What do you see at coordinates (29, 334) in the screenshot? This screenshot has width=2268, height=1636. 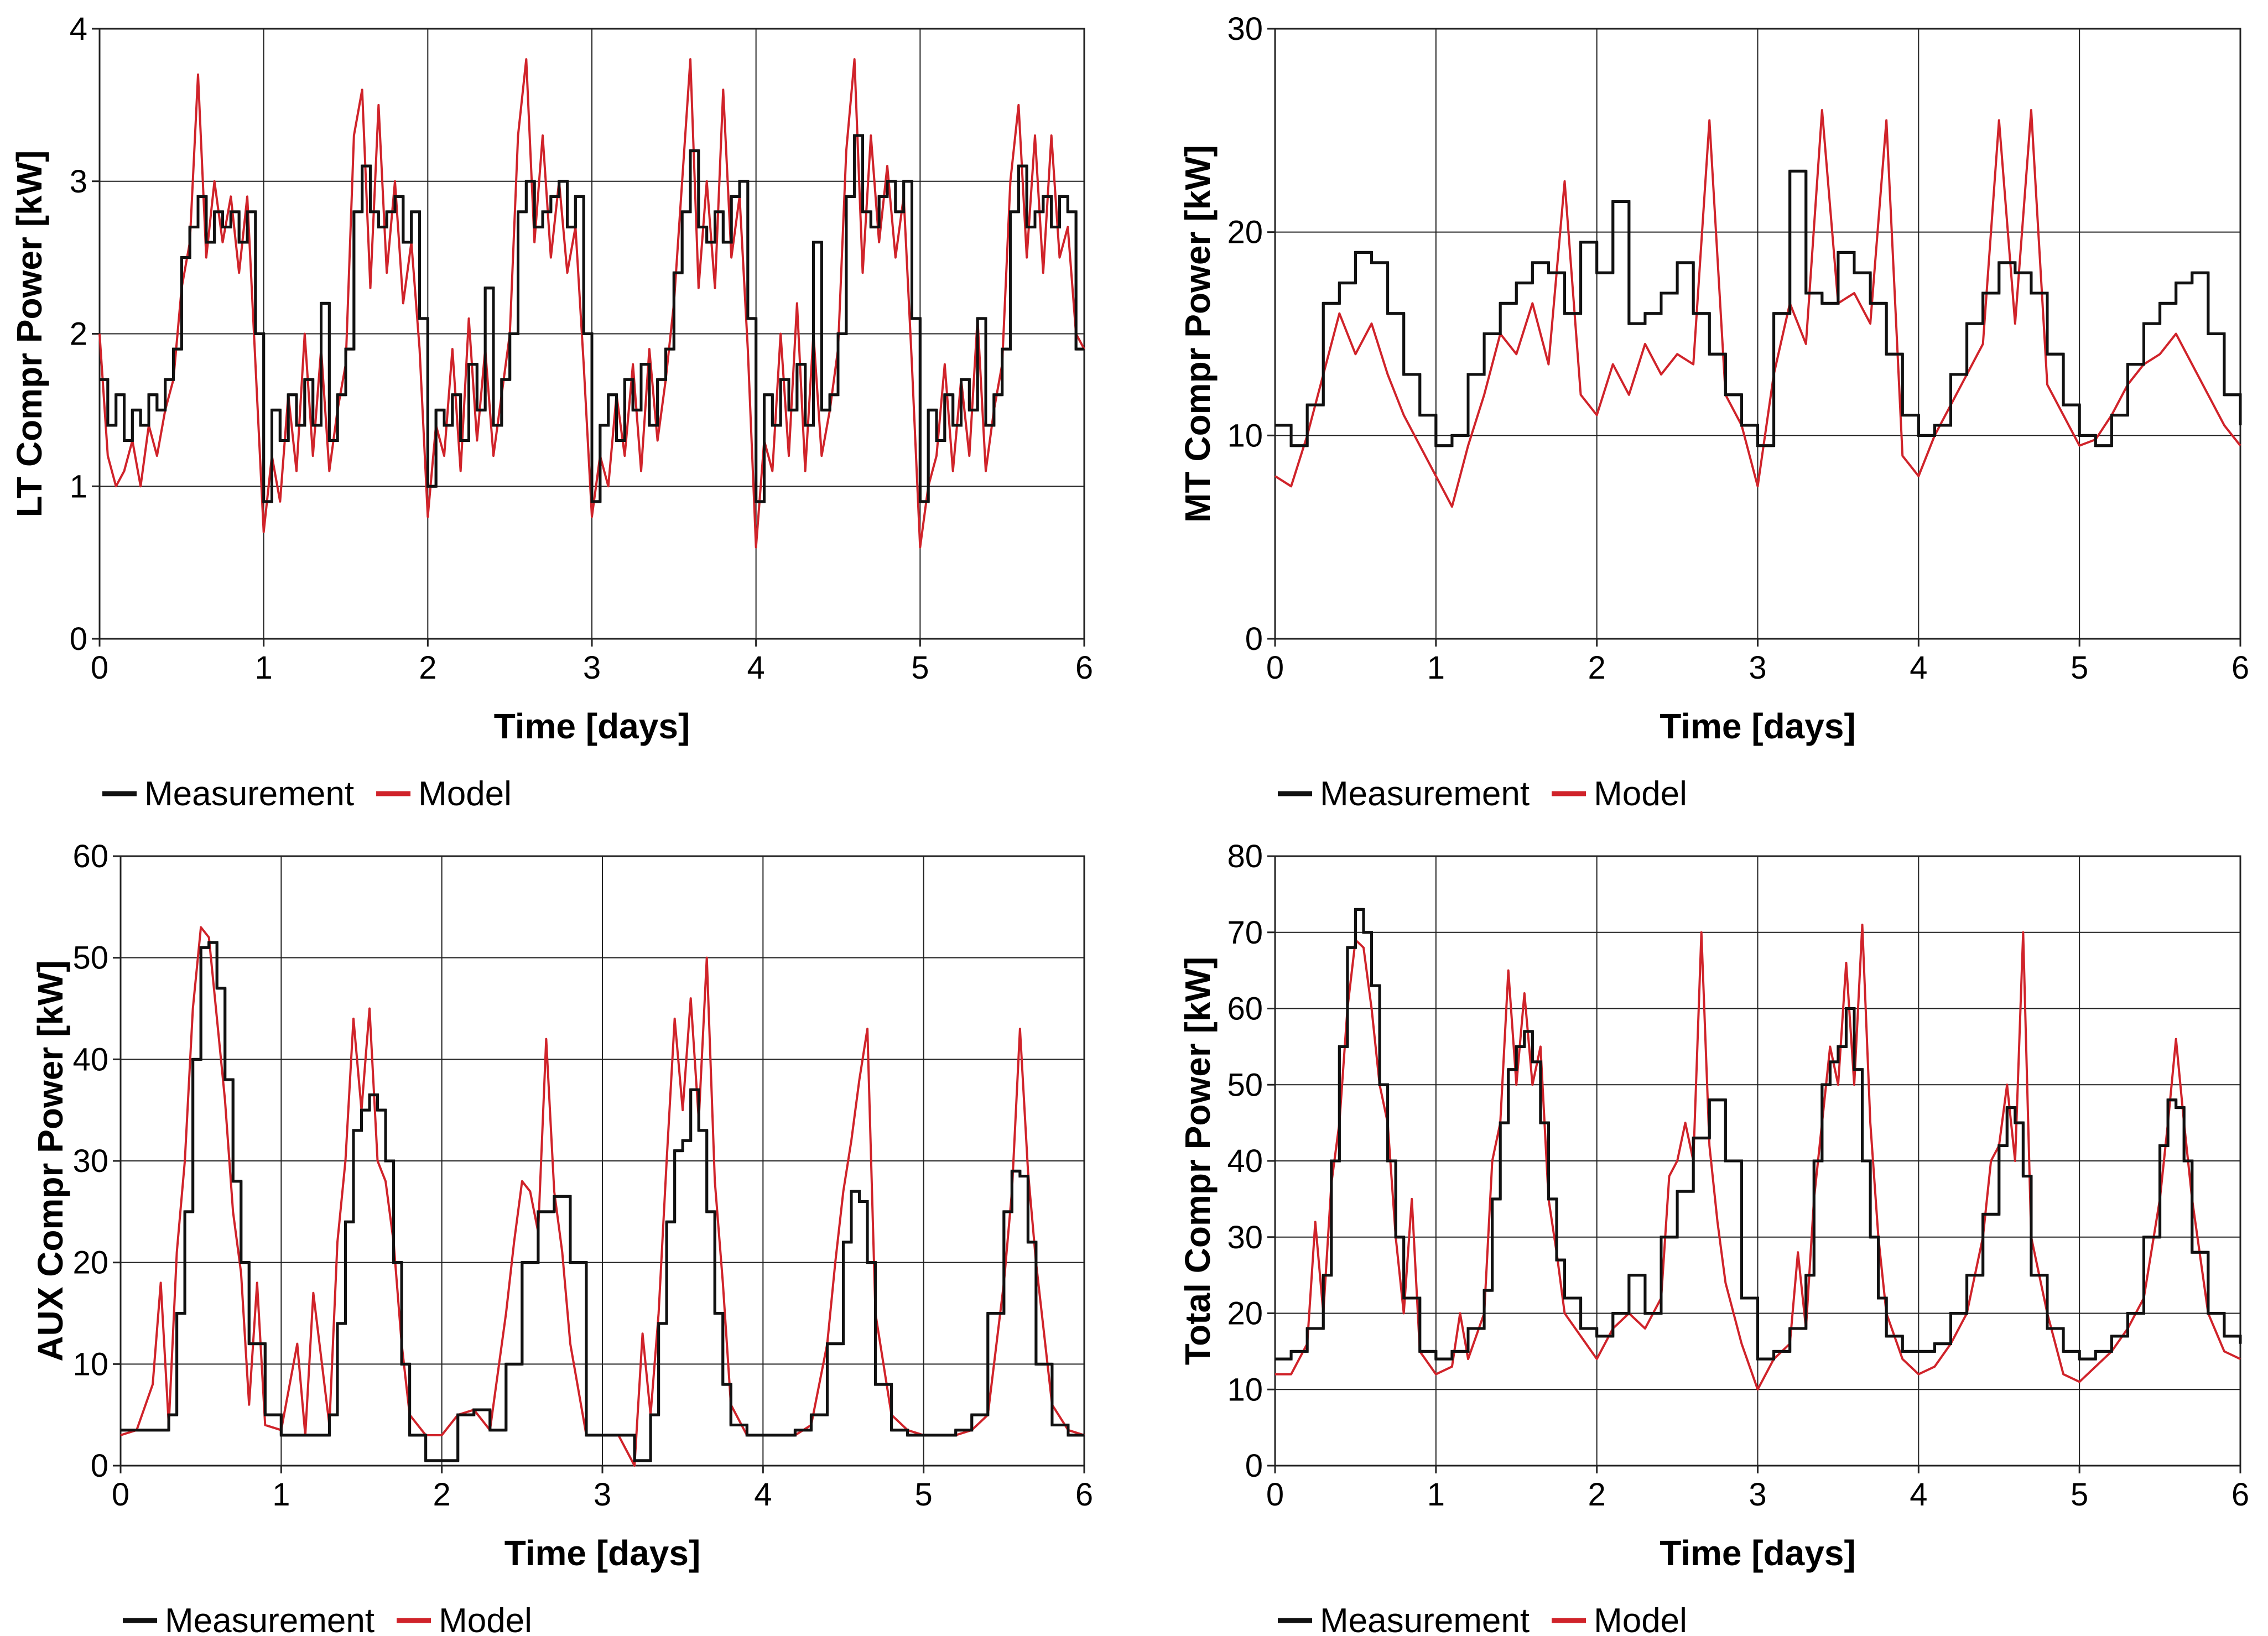 I see `y-axis-title: LT Compr Power [kW]` at bounding box center [29, 334].